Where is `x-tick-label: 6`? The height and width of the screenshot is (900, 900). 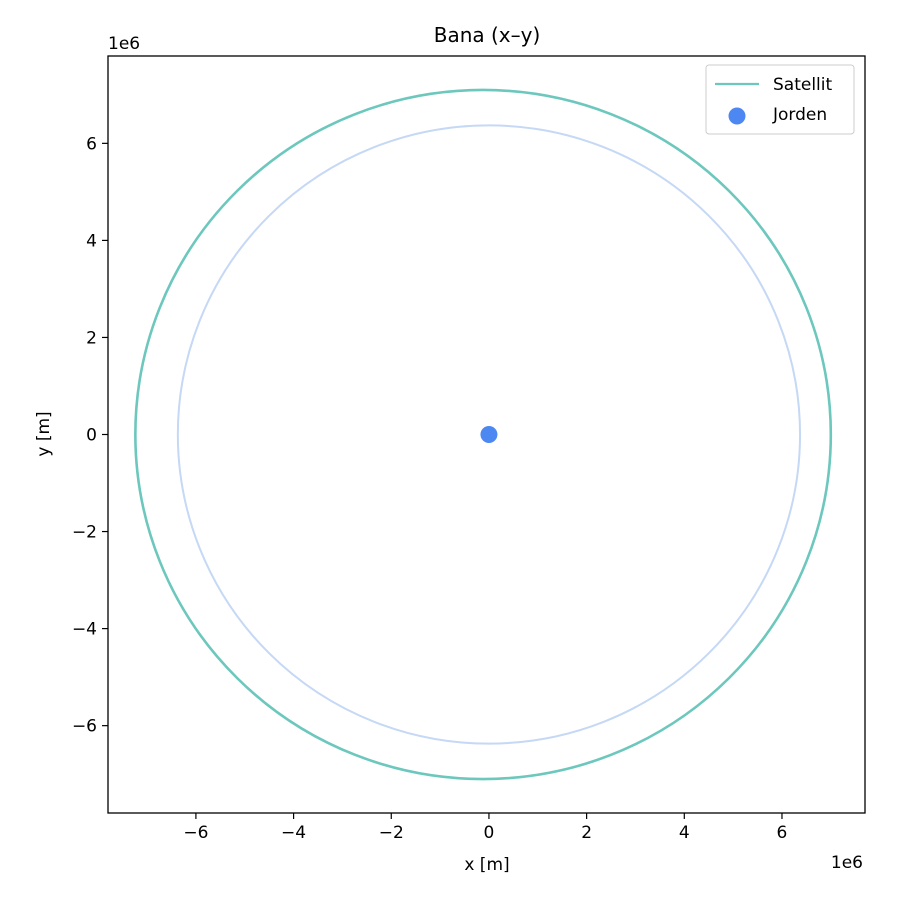
x-tick-label: 6 is located at coordinates (782, 833).